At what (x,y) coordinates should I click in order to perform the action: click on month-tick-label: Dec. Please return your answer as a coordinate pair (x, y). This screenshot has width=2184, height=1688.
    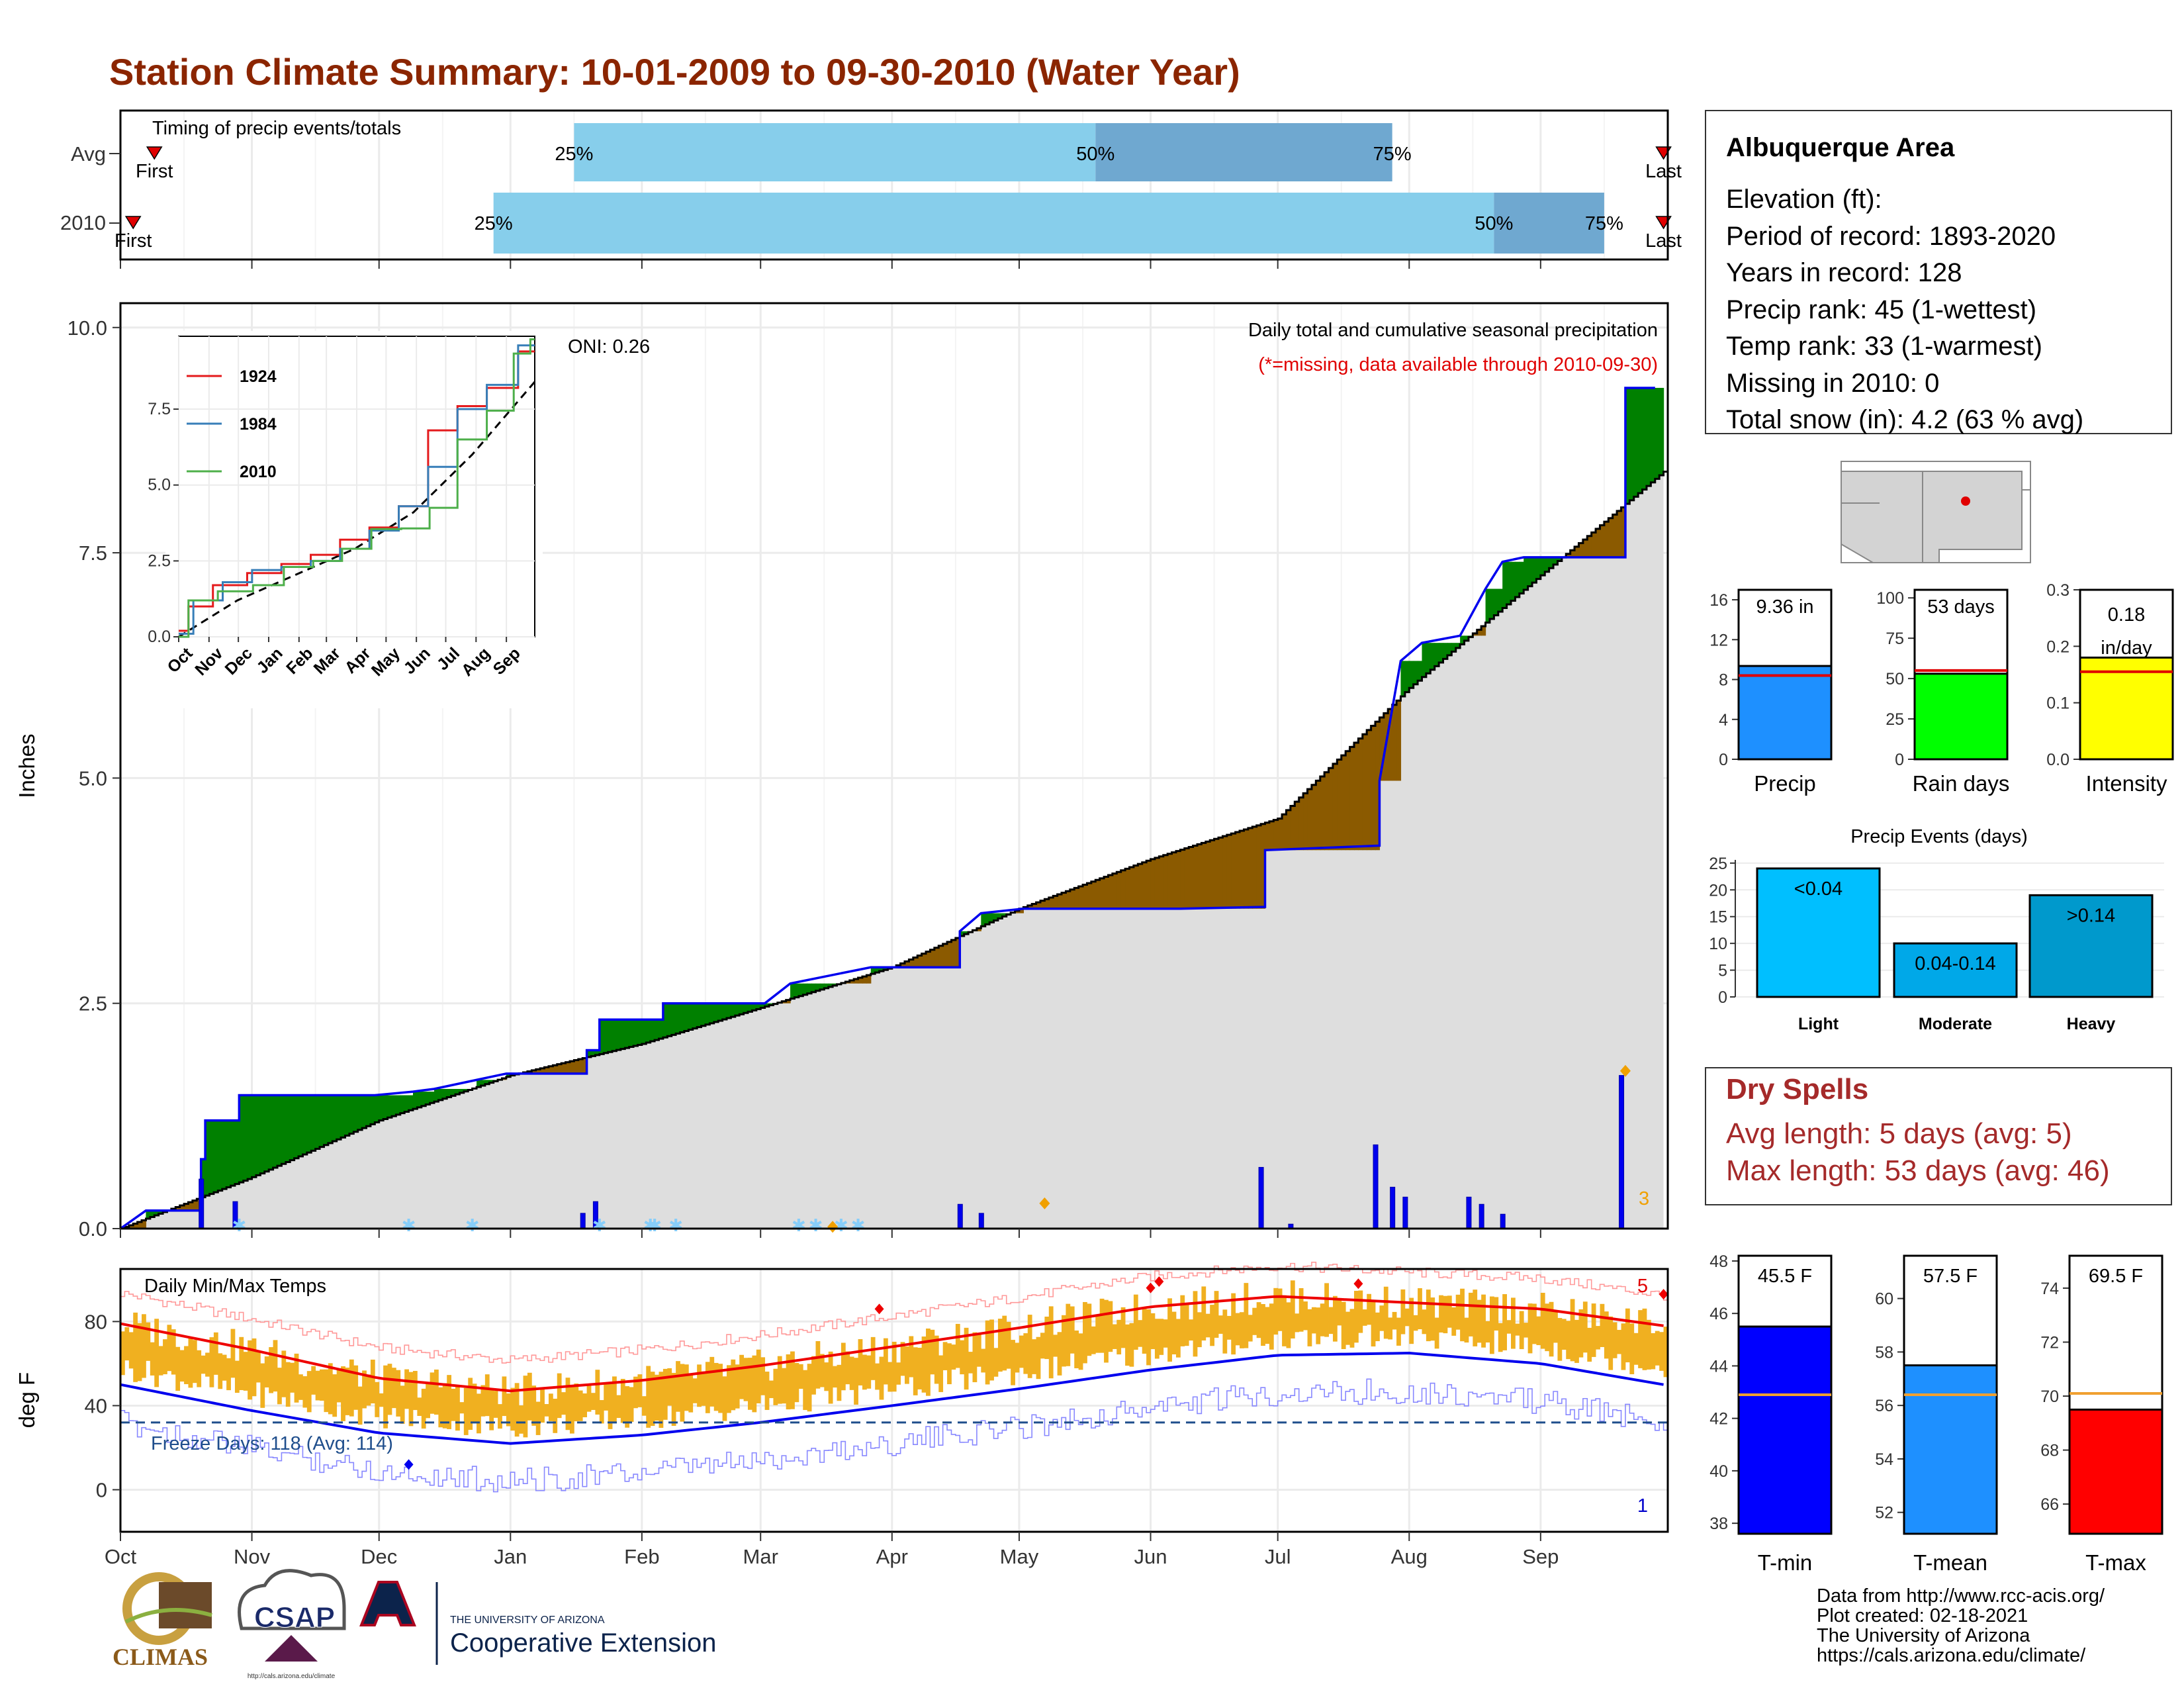
    Looking at the image, I should click on (379, 1556).